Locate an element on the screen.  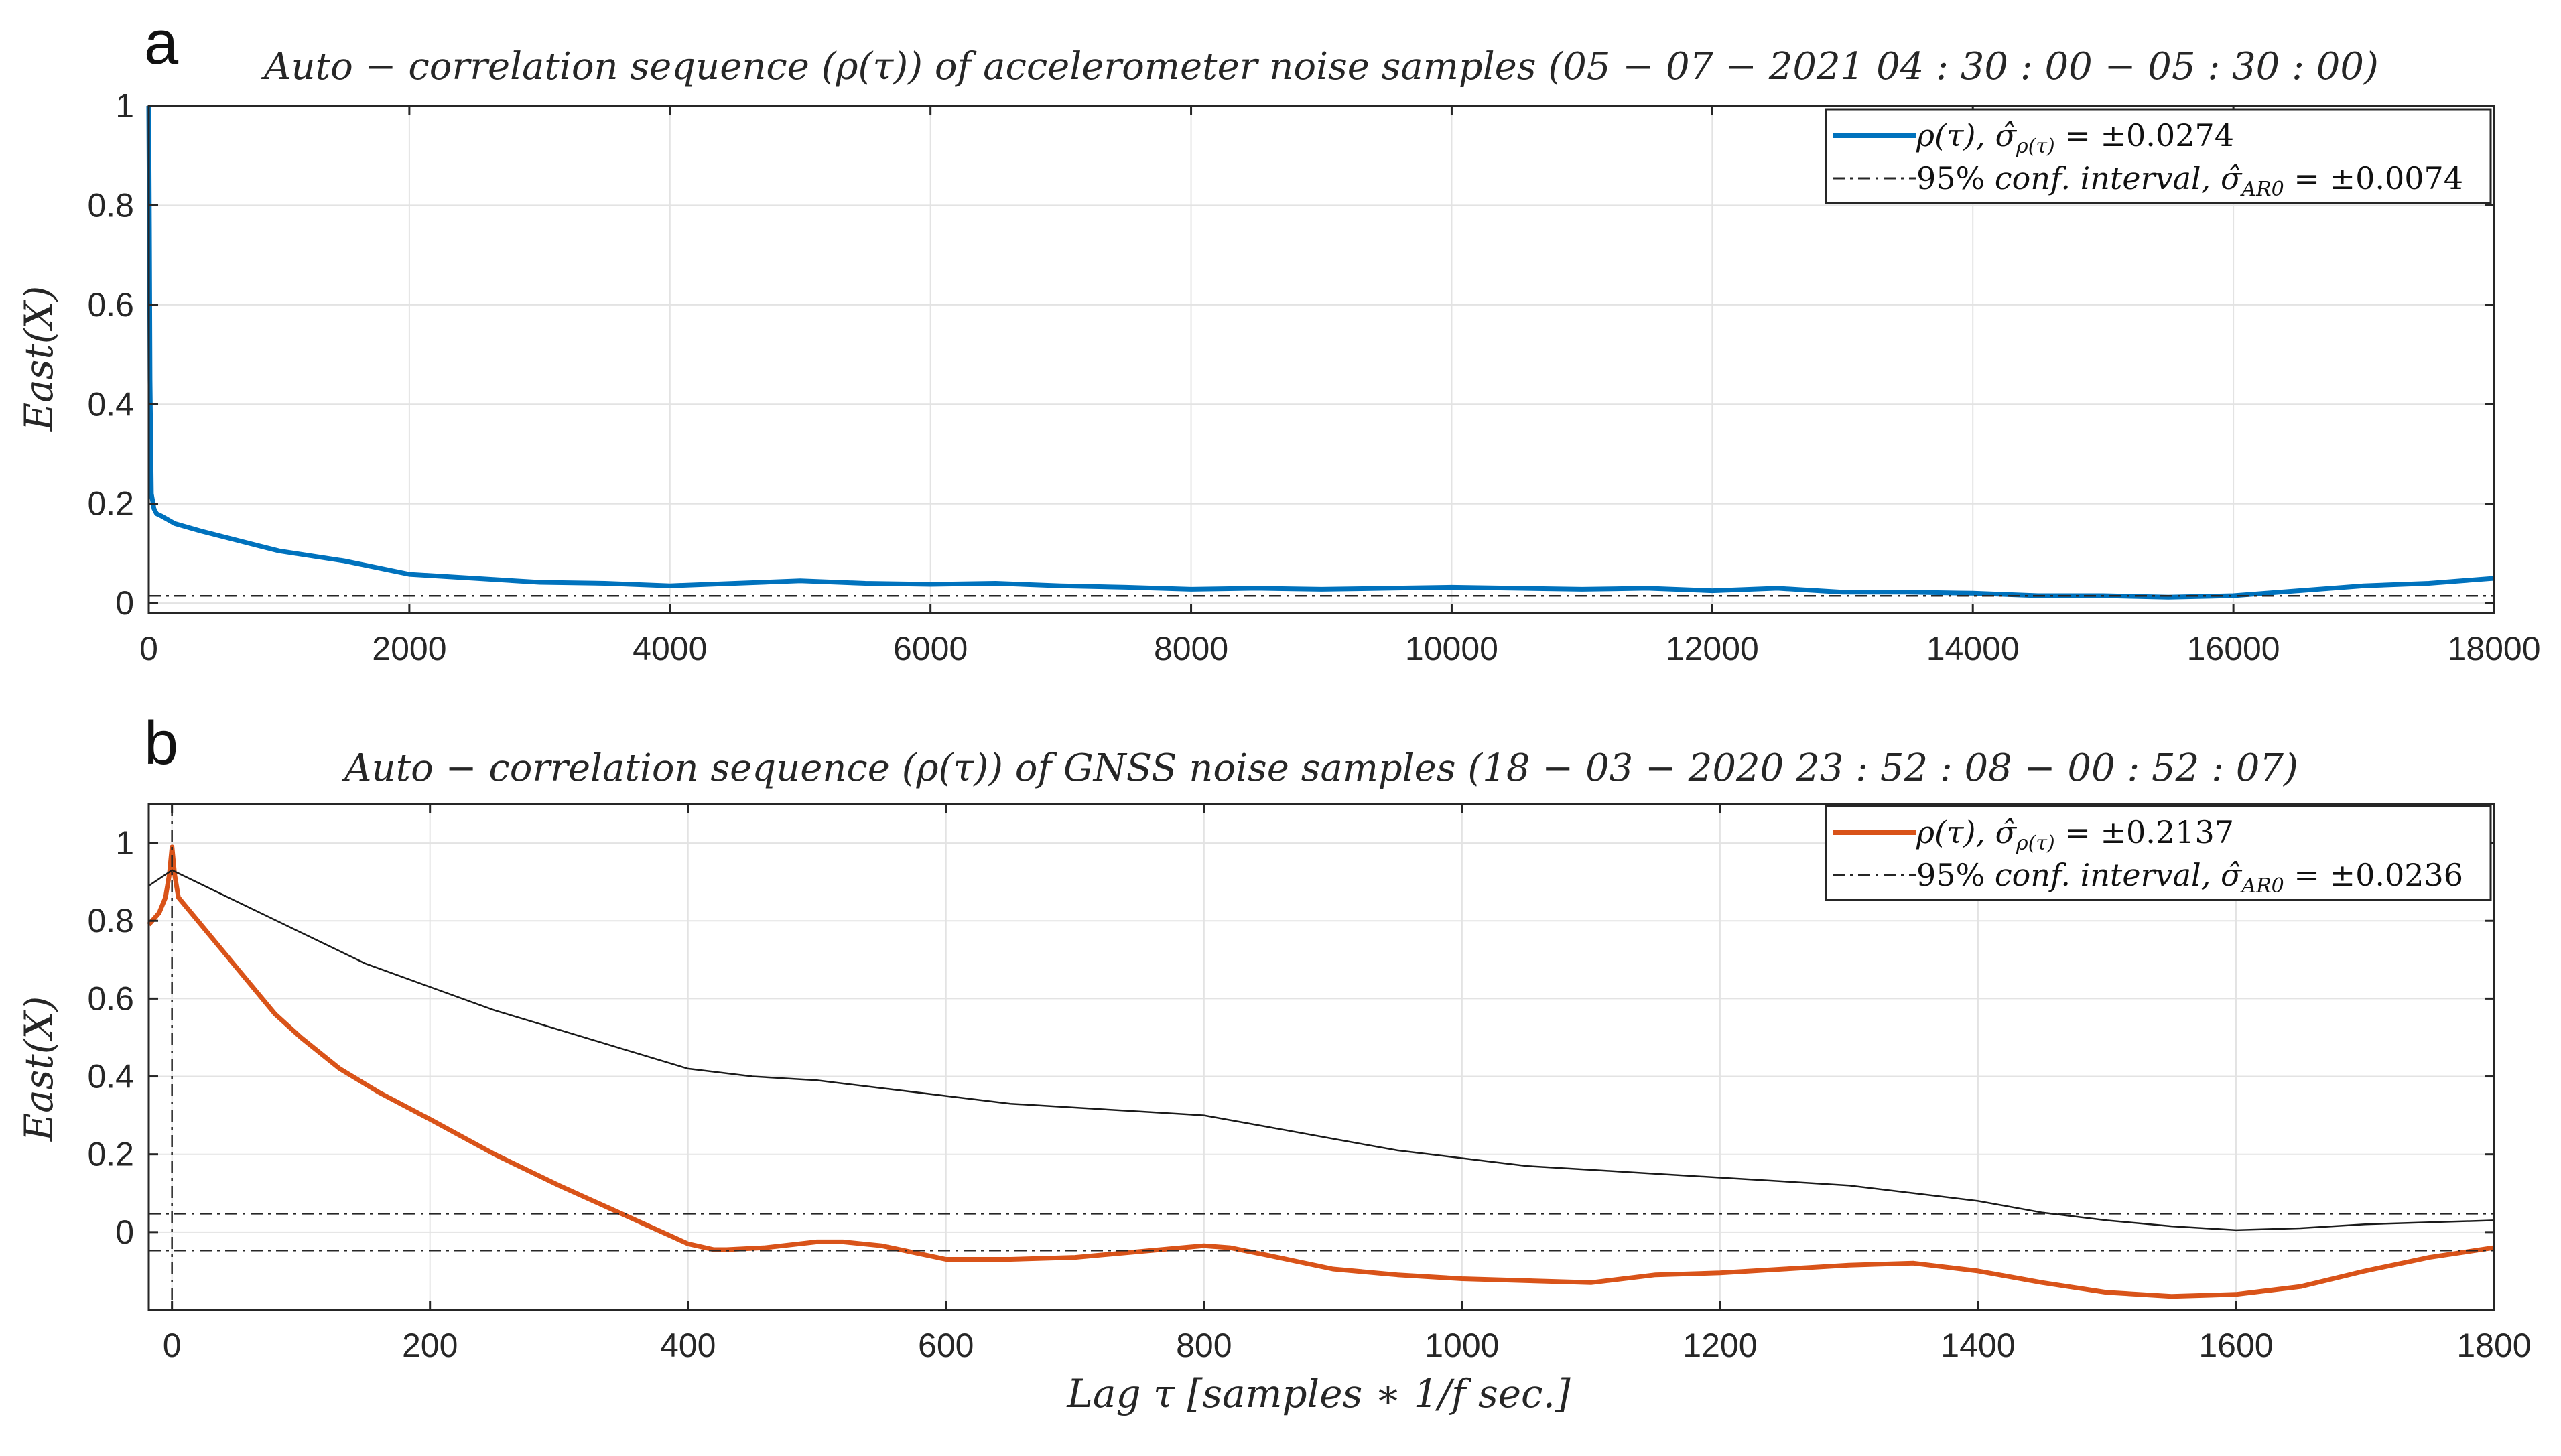
legend-a-conf-label: 95% conf. interval, σ̂AR0 = ±0.0074 is located at coordinates (2189, 180).